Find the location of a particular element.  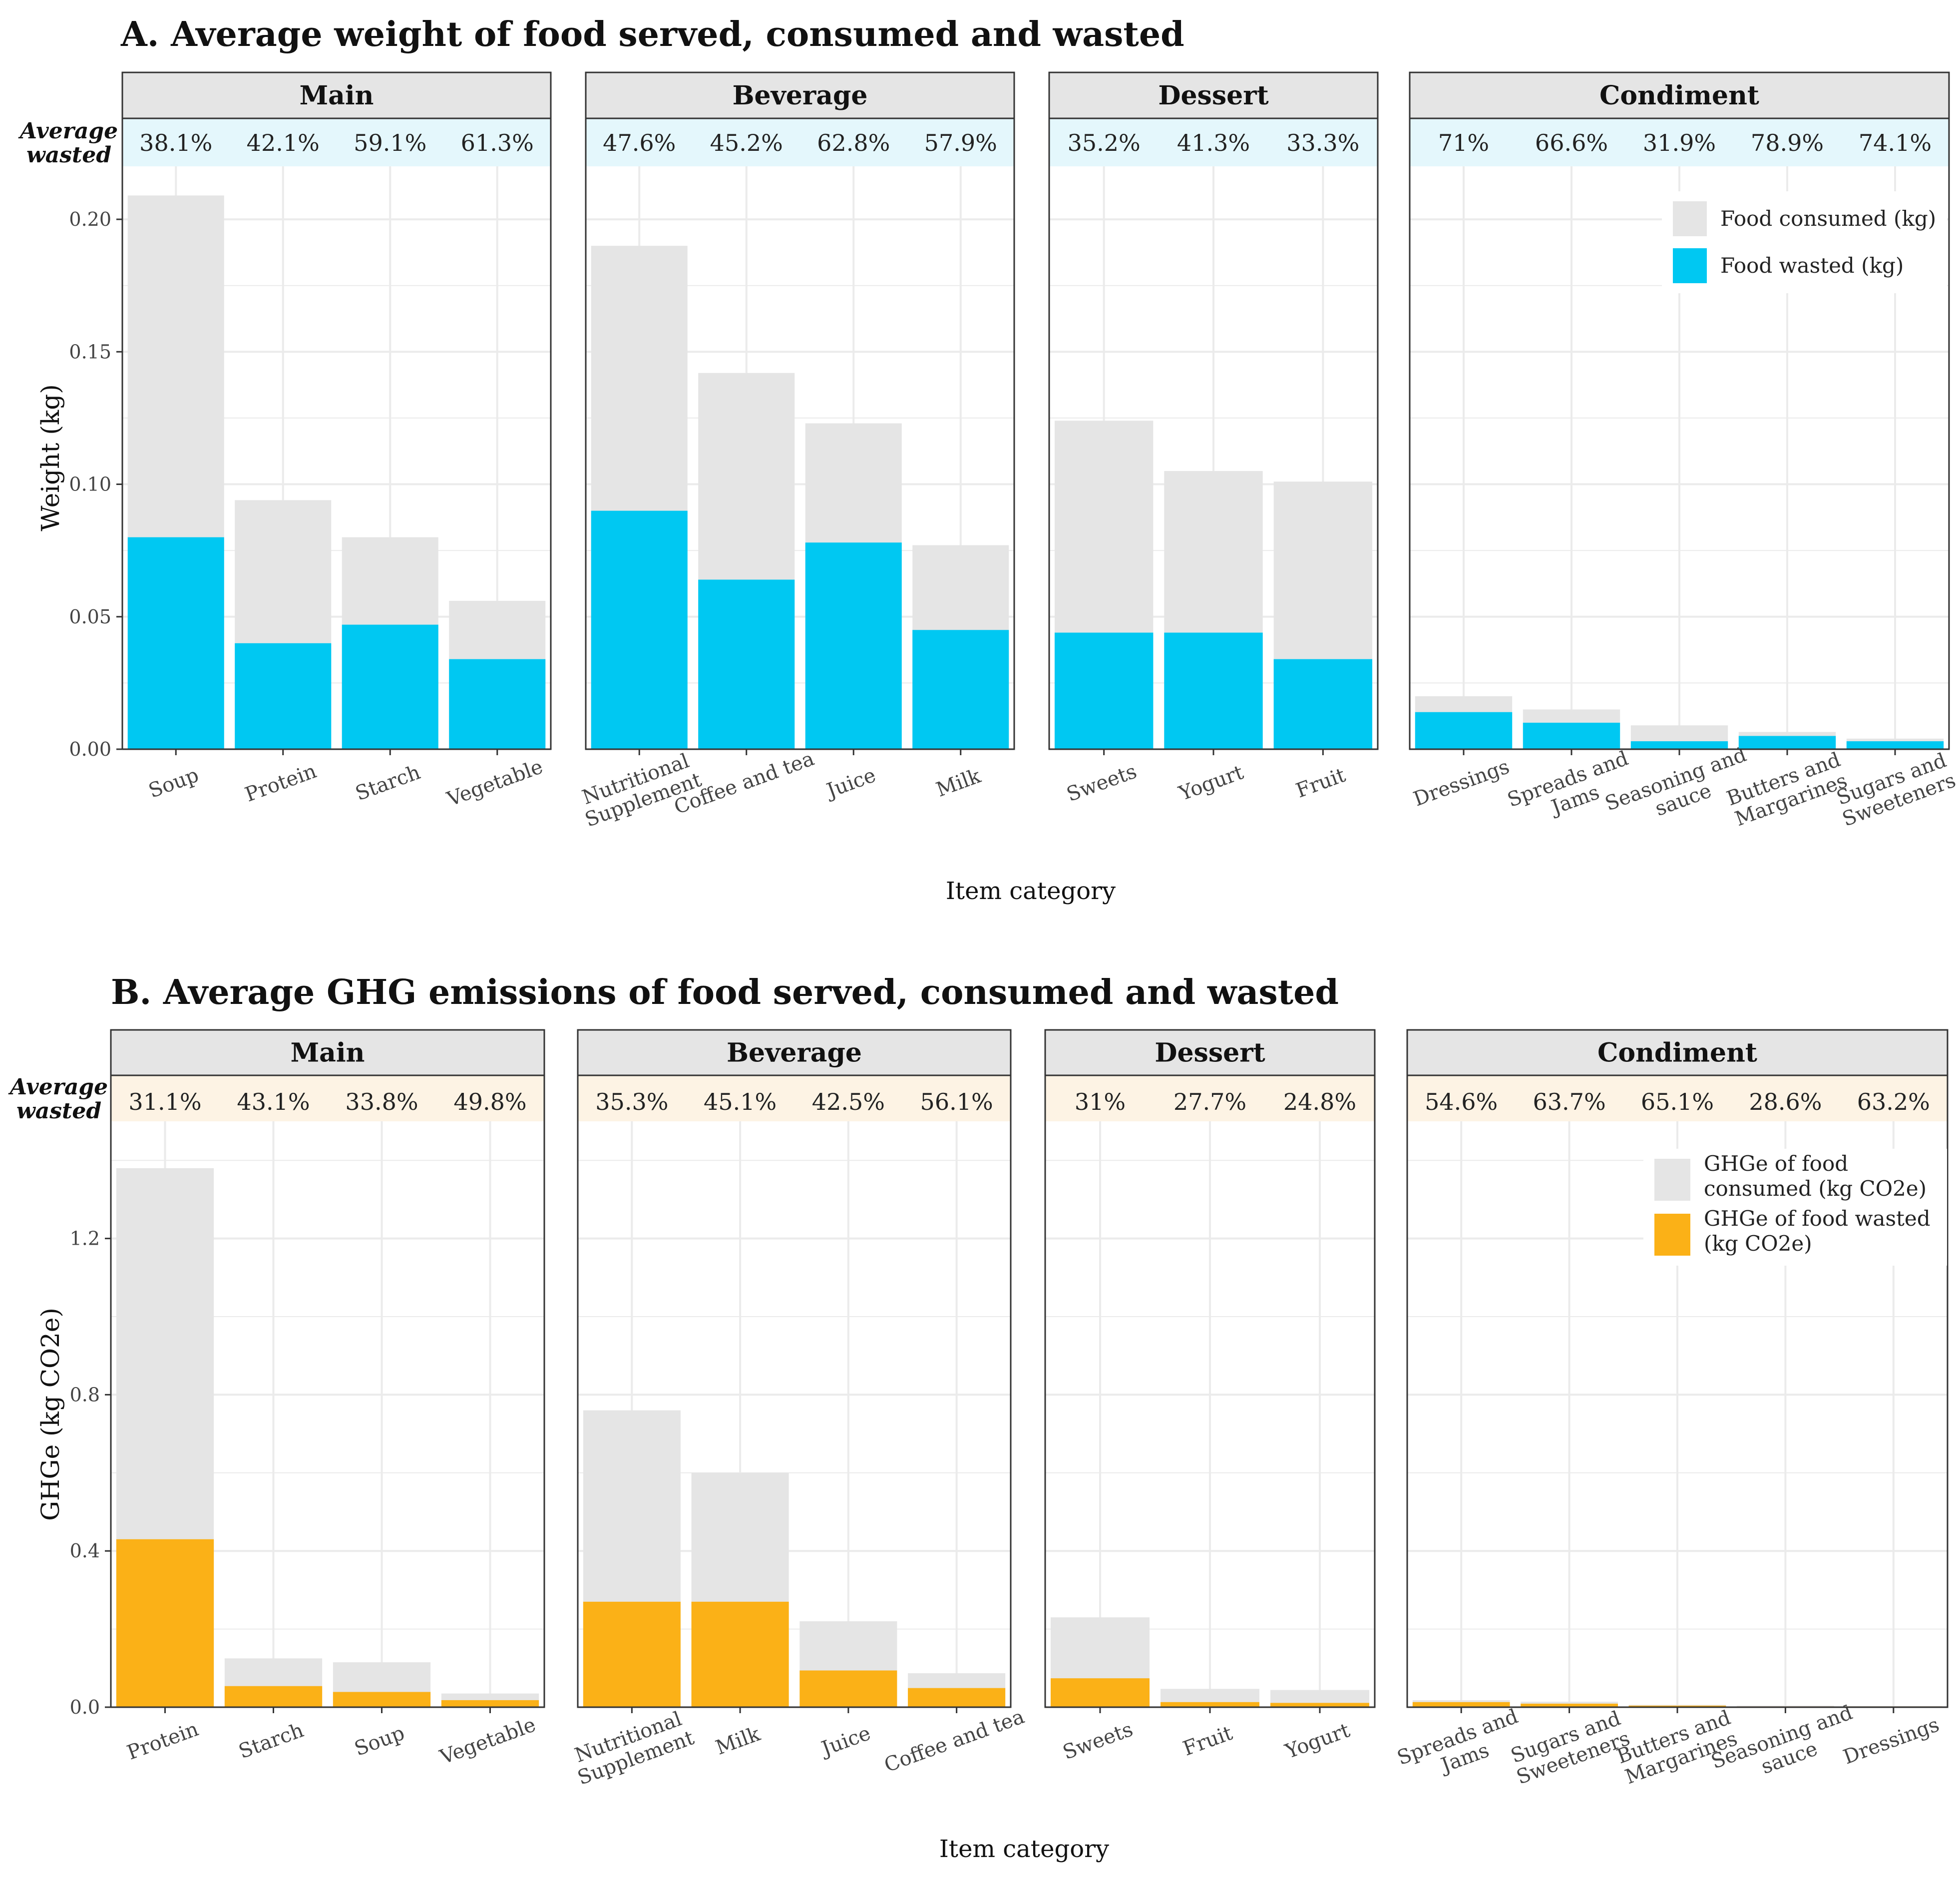

chartA-legend-key-consumed is located at coordinates (1690, 218).